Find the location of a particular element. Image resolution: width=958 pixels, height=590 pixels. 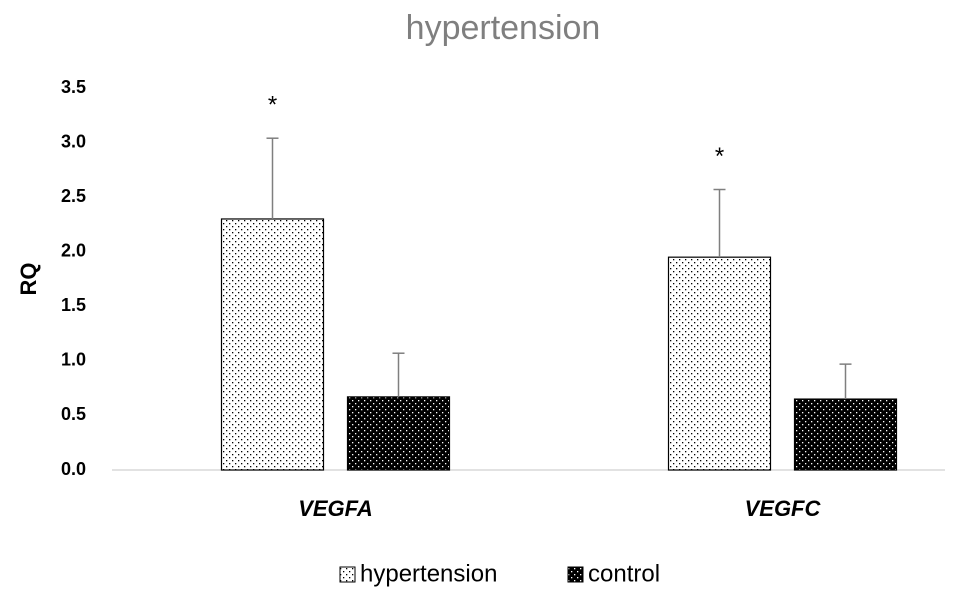

y-axis-title: RQ is located at coordinates (28, 279).